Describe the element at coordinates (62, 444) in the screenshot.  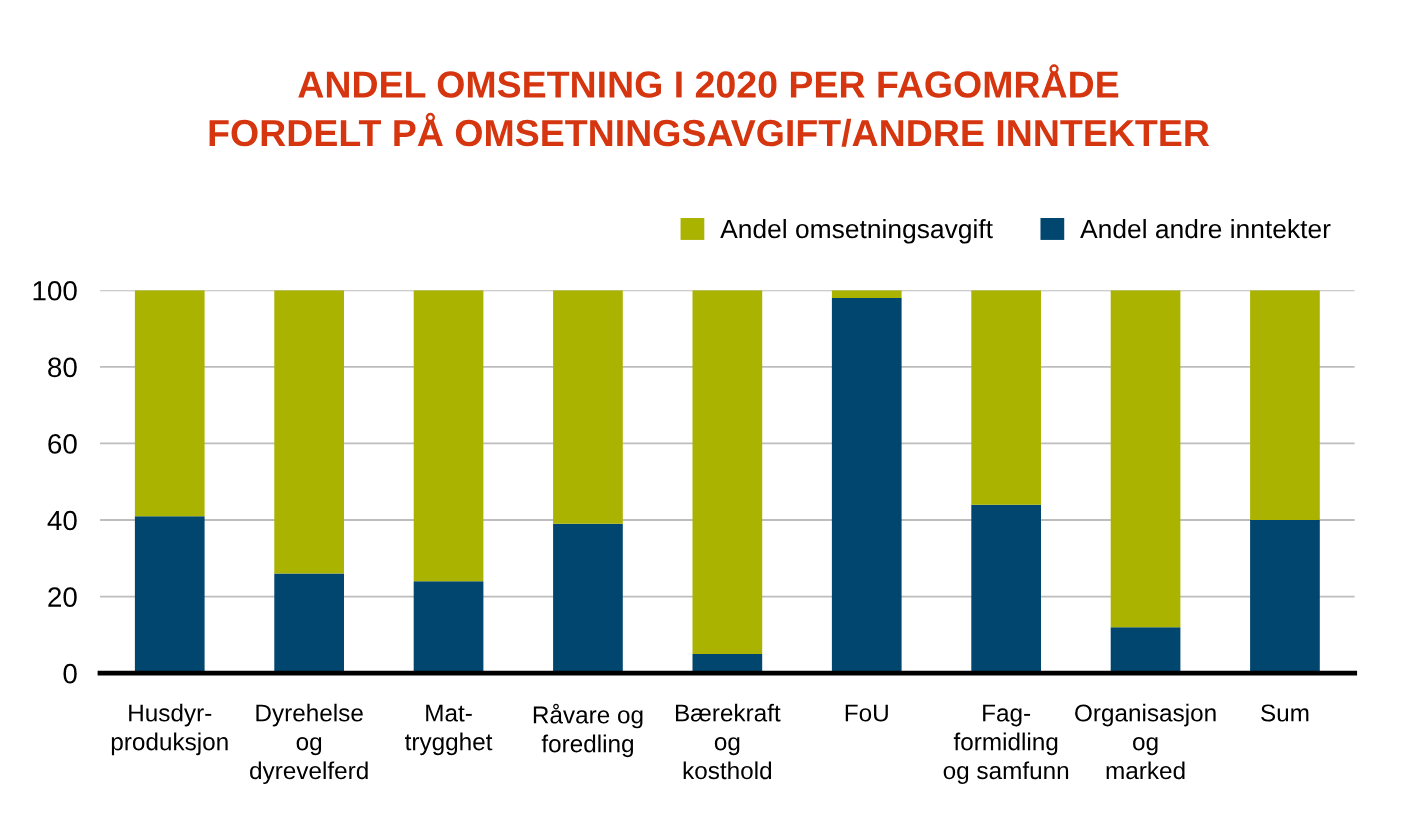
I see `y-tick-label: 60` at that location.